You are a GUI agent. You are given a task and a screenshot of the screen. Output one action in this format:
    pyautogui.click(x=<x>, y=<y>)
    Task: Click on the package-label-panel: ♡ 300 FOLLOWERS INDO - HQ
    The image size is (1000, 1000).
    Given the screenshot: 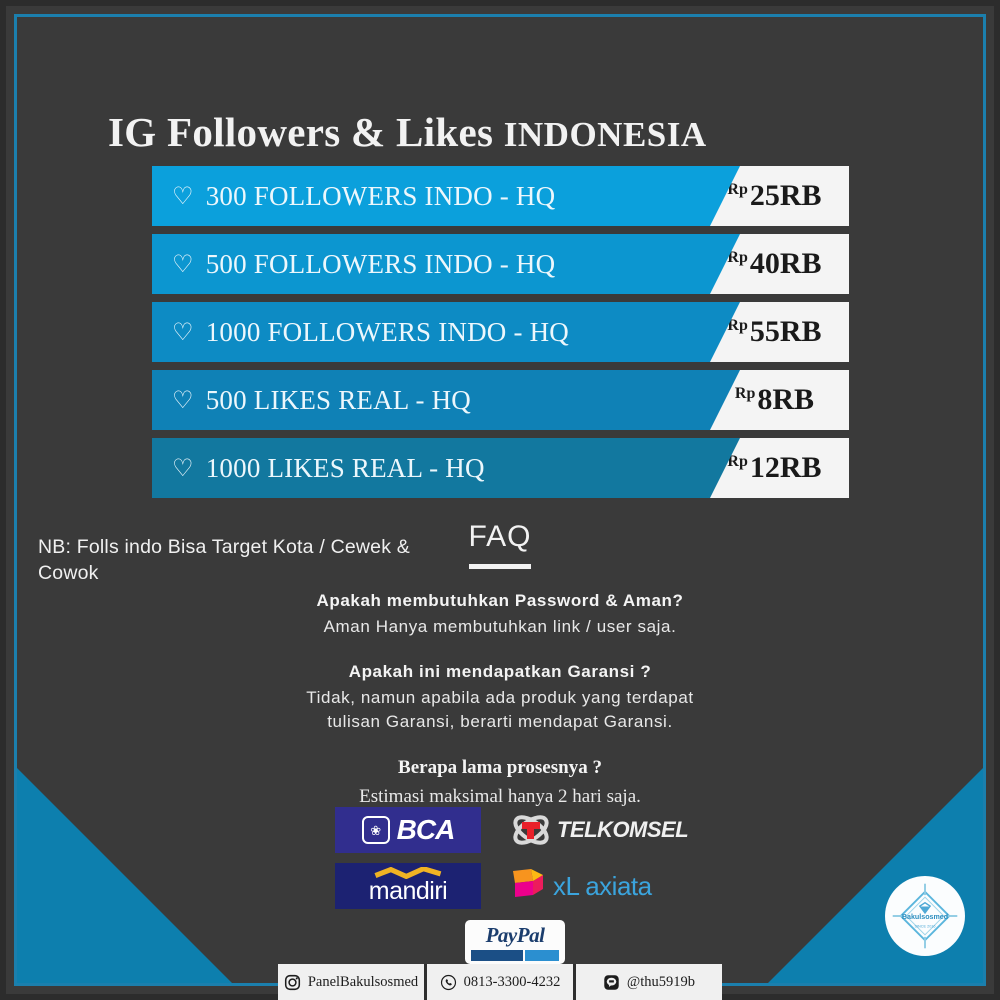 What is the action you would take?
    pyautogui.click(x=426, y=196)
    